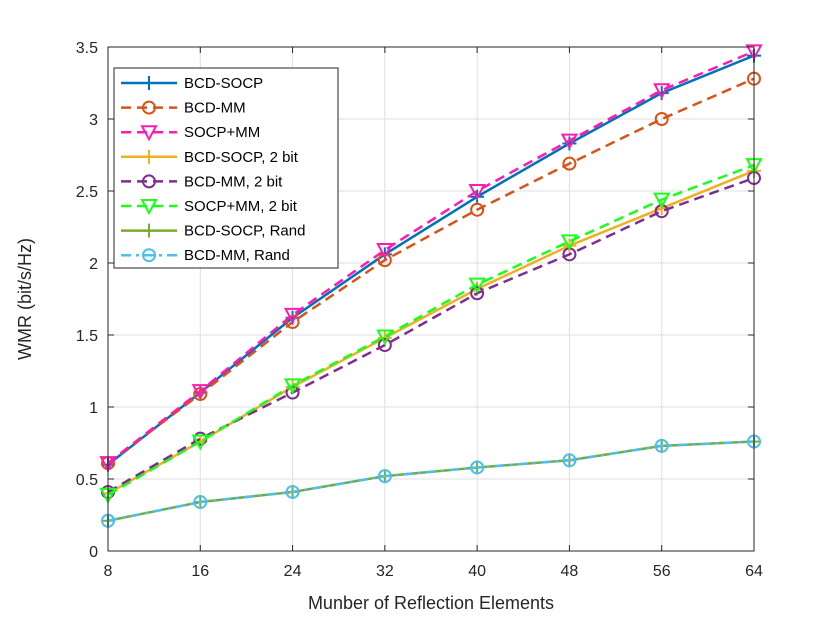 The image size is (830, 619). Describe the element at coordinates (662, 571) in the screenshot. I see `x-tick-label: 56` at that location.